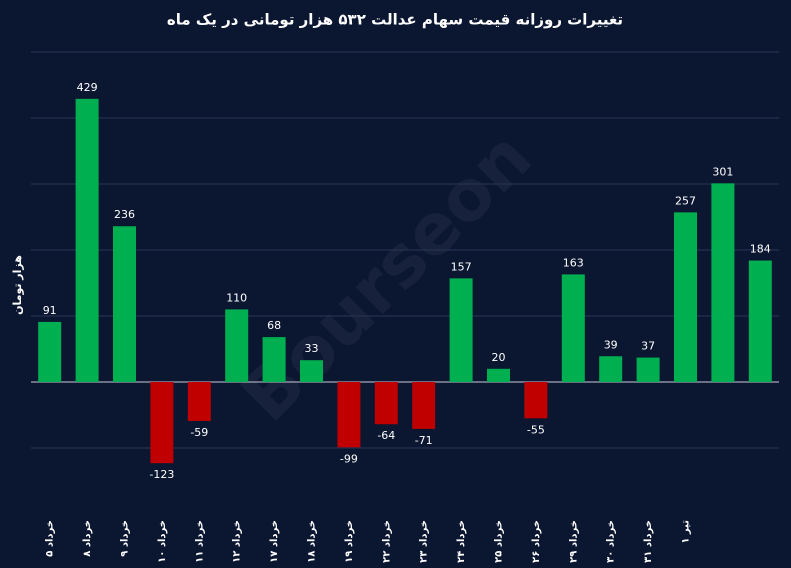 This screenshot has width=791, height=568. Describe the element at coordinates (648, 346) in the screenshot. I see `value-label: 37` at that location.